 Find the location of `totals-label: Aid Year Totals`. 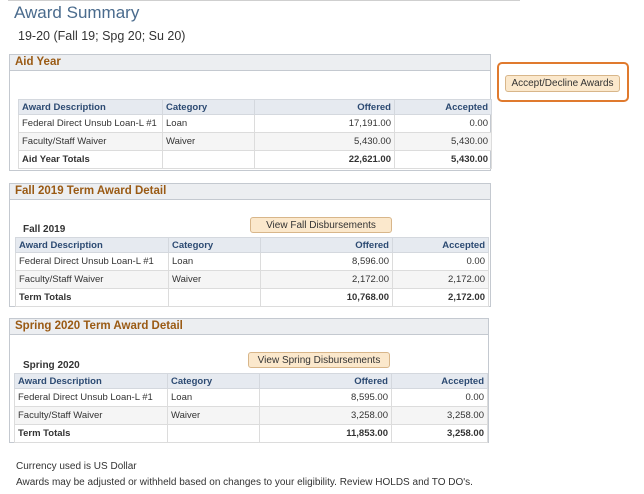

totals-label: Aid Year Totals is located at coordinates (90, 159).